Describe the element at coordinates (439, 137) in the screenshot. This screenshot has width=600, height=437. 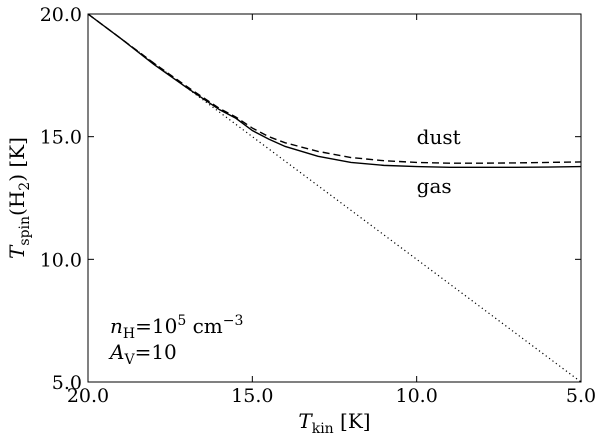
I see `annotation-dust: dust` at that location.